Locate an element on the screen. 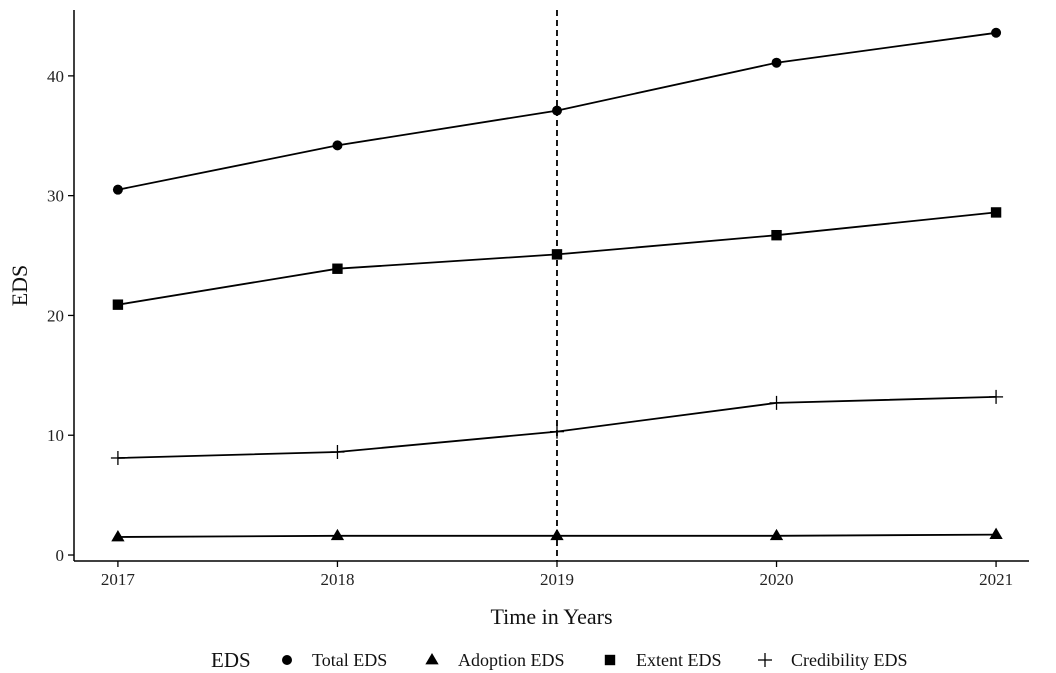 The height and width of the screenshot is (673, 1056). data-point-extent-eds-2021 is located at coordinates (996, 212).